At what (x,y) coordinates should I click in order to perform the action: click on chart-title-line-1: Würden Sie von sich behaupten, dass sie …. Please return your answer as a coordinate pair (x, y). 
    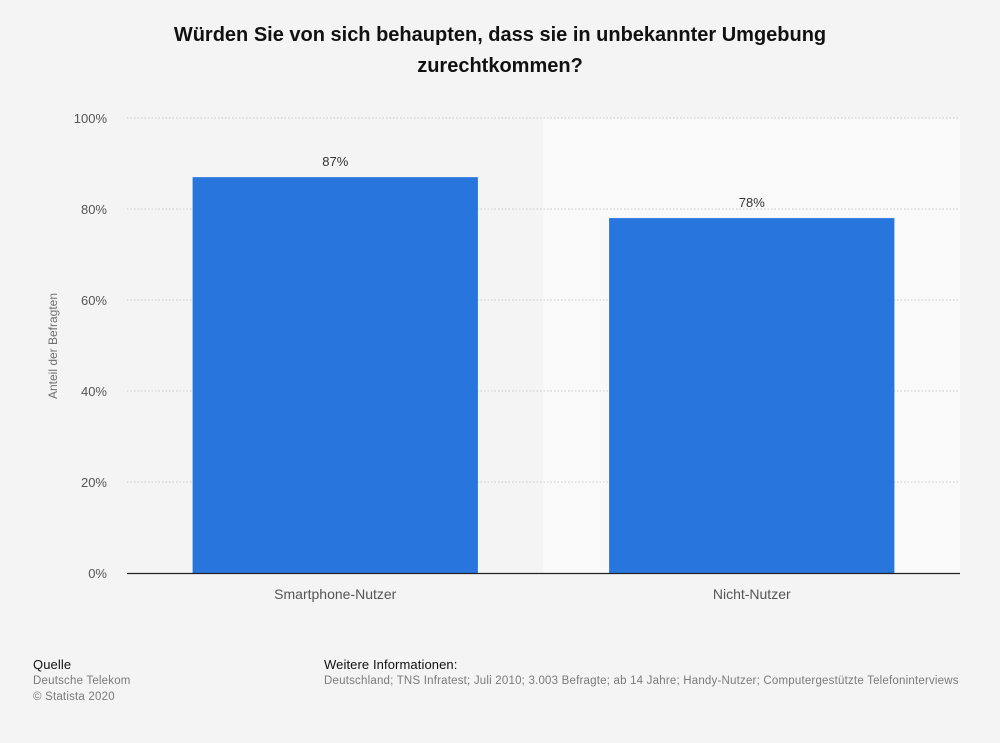
    Looking at the image, I should click on (500, 35).